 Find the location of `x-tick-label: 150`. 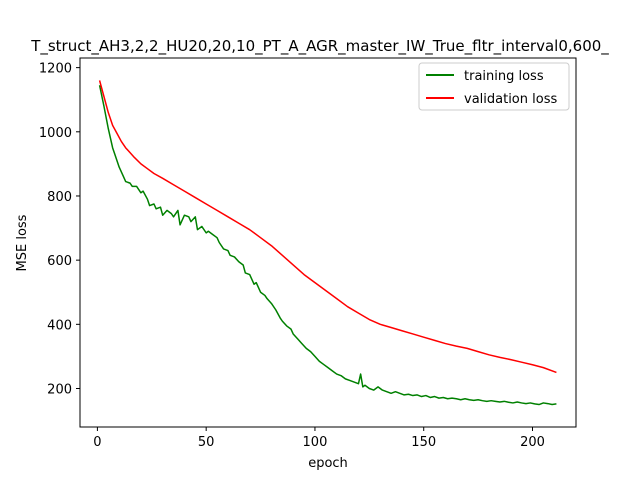

x-tick-label: 150 is located at coordinates (423, 442).